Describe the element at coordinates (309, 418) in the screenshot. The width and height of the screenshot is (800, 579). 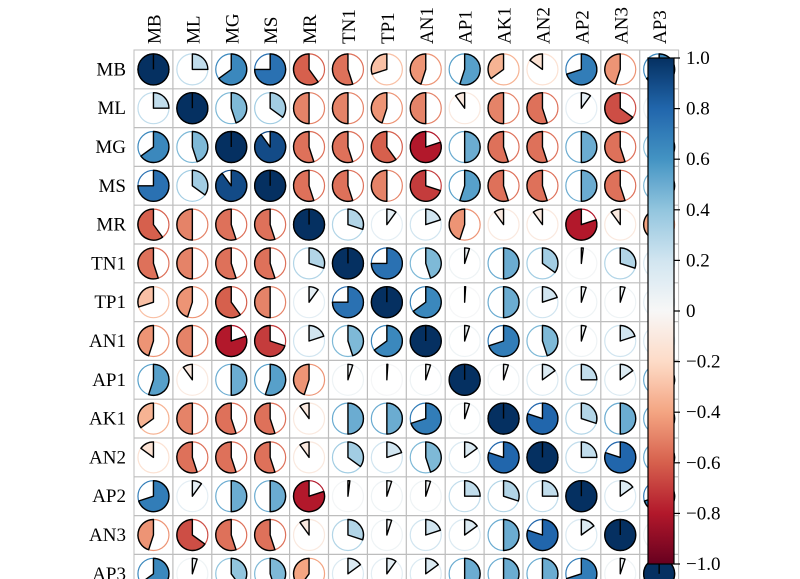
I see `correlation-cell-AK1-MR` at that location.